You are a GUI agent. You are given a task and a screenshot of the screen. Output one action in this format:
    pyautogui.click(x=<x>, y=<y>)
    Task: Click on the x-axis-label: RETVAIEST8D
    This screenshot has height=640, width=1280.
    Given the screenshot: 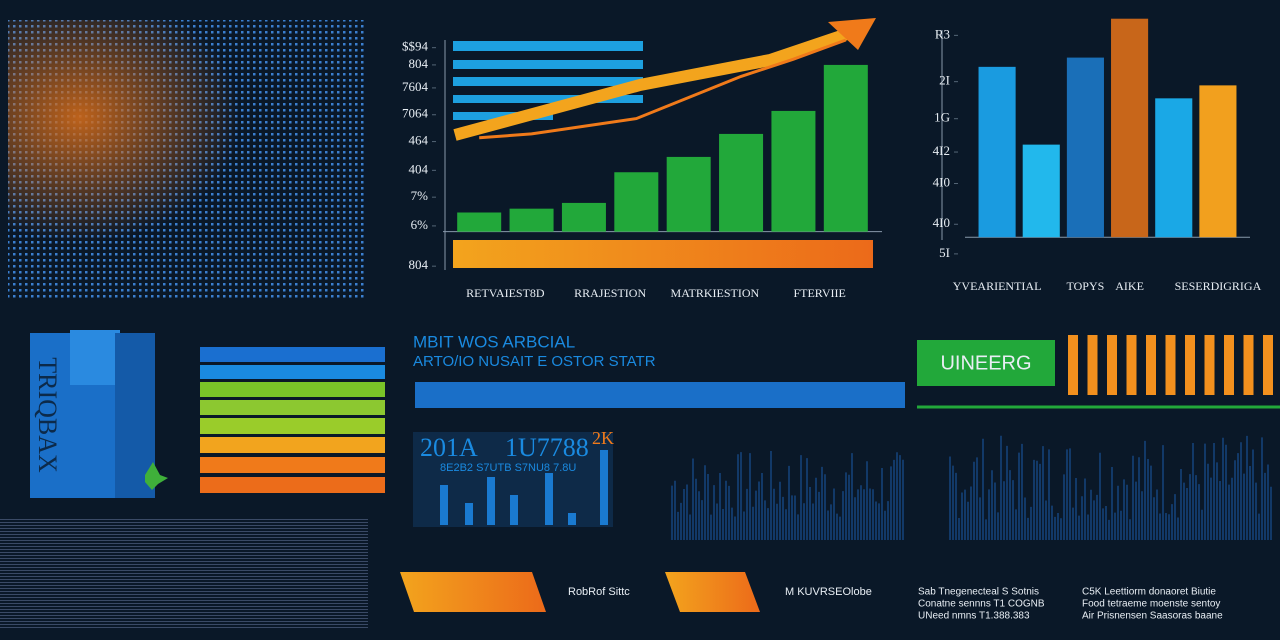 What is the action you would take?
    pyautogui.click(x=505, y=293)
    